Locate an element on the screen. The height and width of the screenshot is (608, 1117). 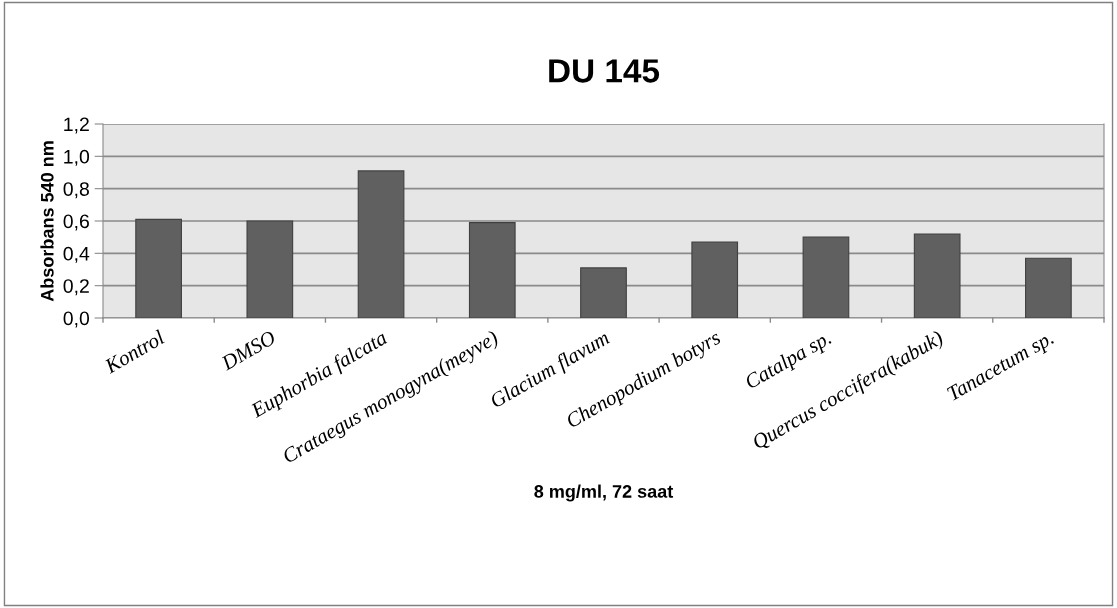
x-axis-title: 8 mg/ml, 72 saat is located at coordinates (604, 493).